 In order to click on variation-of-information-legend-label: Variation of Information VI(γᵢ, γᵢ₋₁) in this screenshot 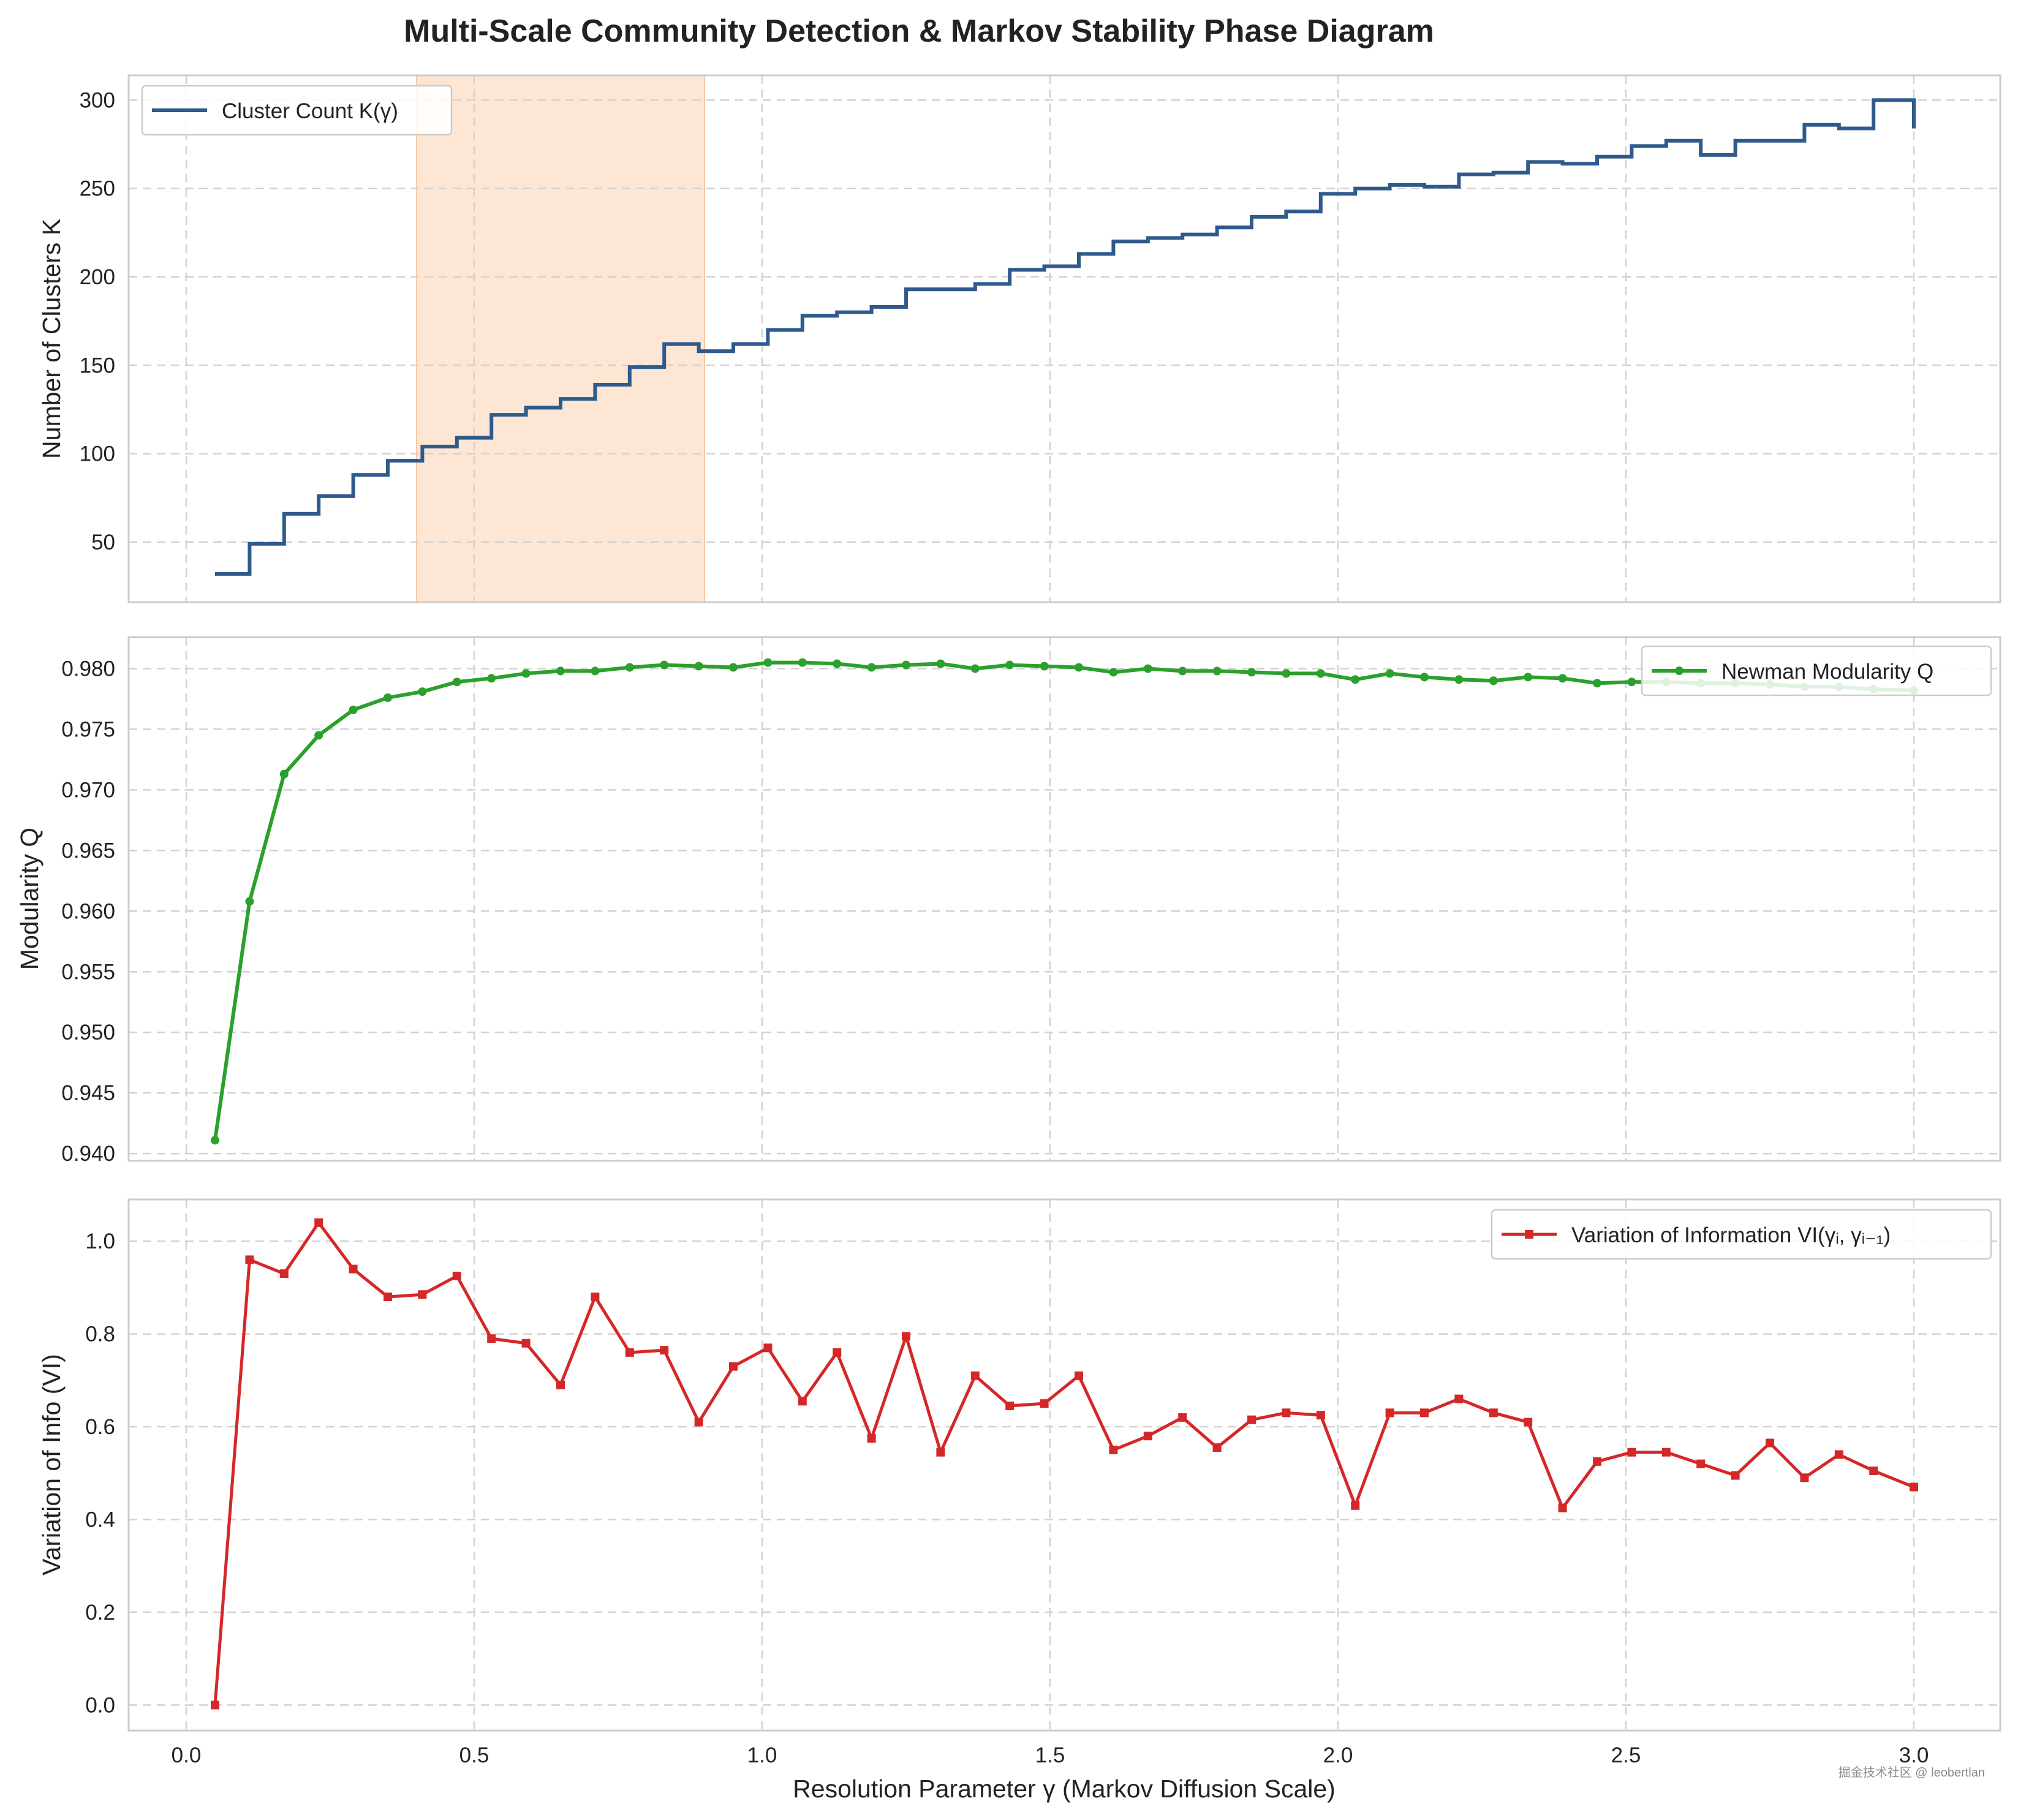, I will do `click(1731, 1235)`.